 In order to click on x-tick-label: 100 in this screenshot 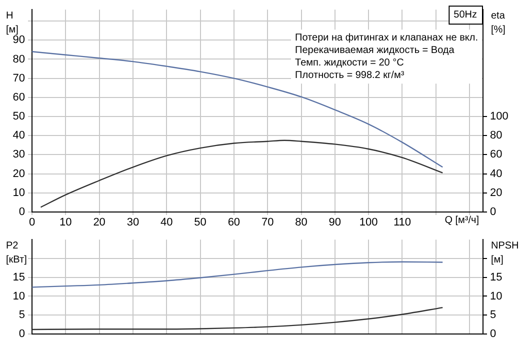, I will do `click(368, 222)`.